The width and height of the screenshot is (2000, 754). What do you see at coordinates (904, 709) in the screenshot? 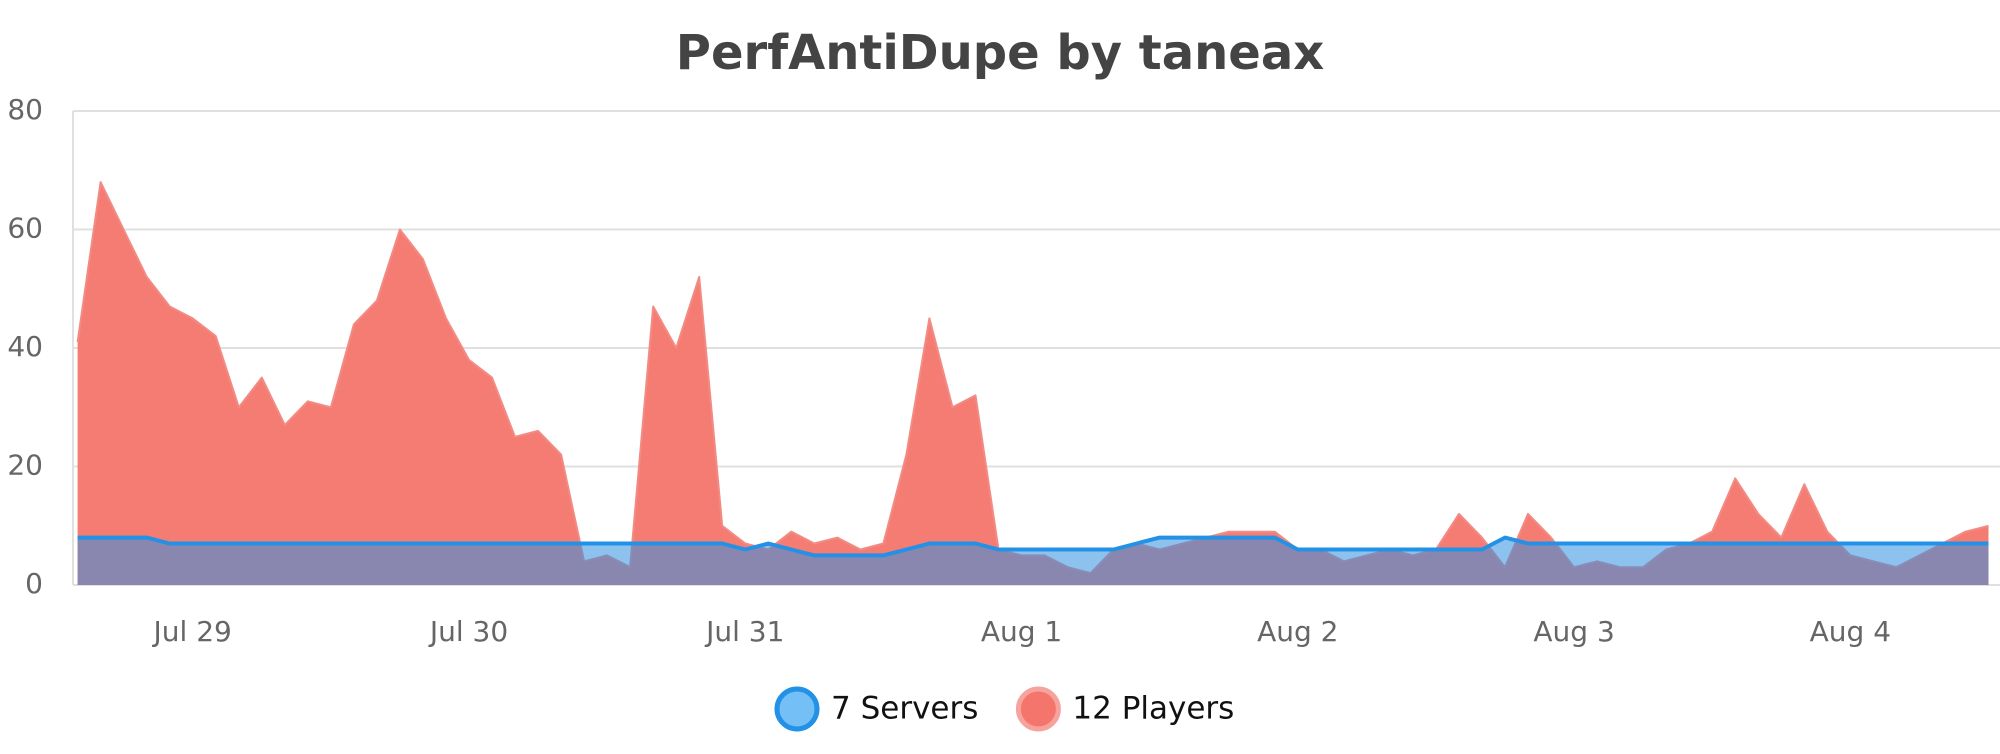
I see `legend-label: 7 Servers` at bounding box center [904, 709].